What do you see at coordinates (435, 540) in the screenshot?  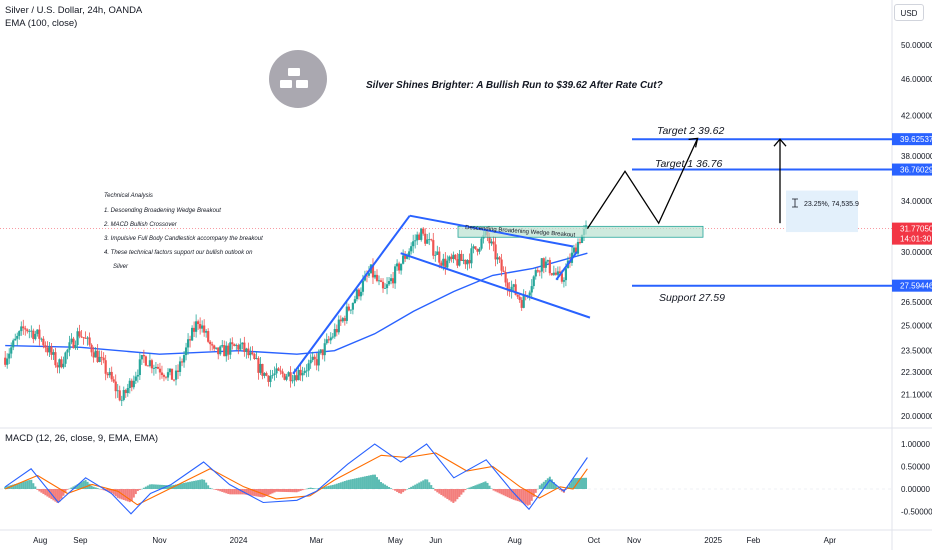 I see `time-tick-label: Jun` at bounding box center [435, 540].